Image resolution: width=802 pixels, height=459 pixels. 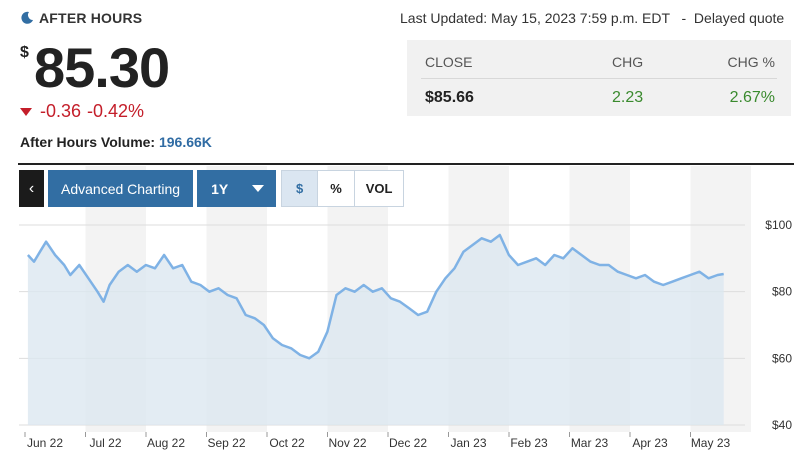 What do you see at coordinates (45, 443) in the screenshot?
I see `x-tick-label: Jun 22` at bounding box center [45, 443].